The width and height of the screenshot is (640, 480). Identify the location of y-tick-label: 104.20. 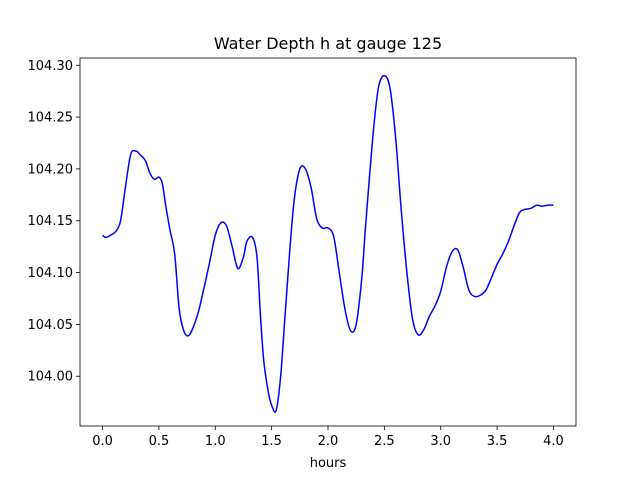
(51, 169).